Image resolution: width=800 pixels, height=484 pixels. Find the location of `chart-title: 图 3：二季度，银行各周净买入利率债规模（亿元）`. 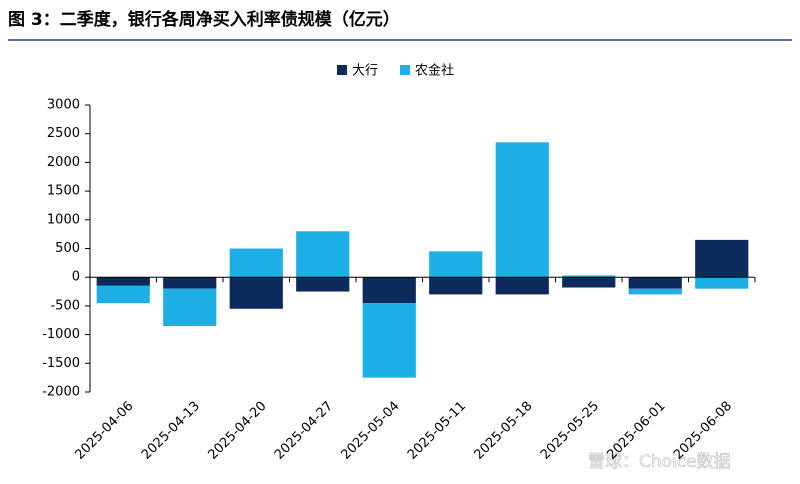

chart-title: 图 3：二季度，银行各周净买入利率债规模（亿元） is located at coordinates (204, 19).